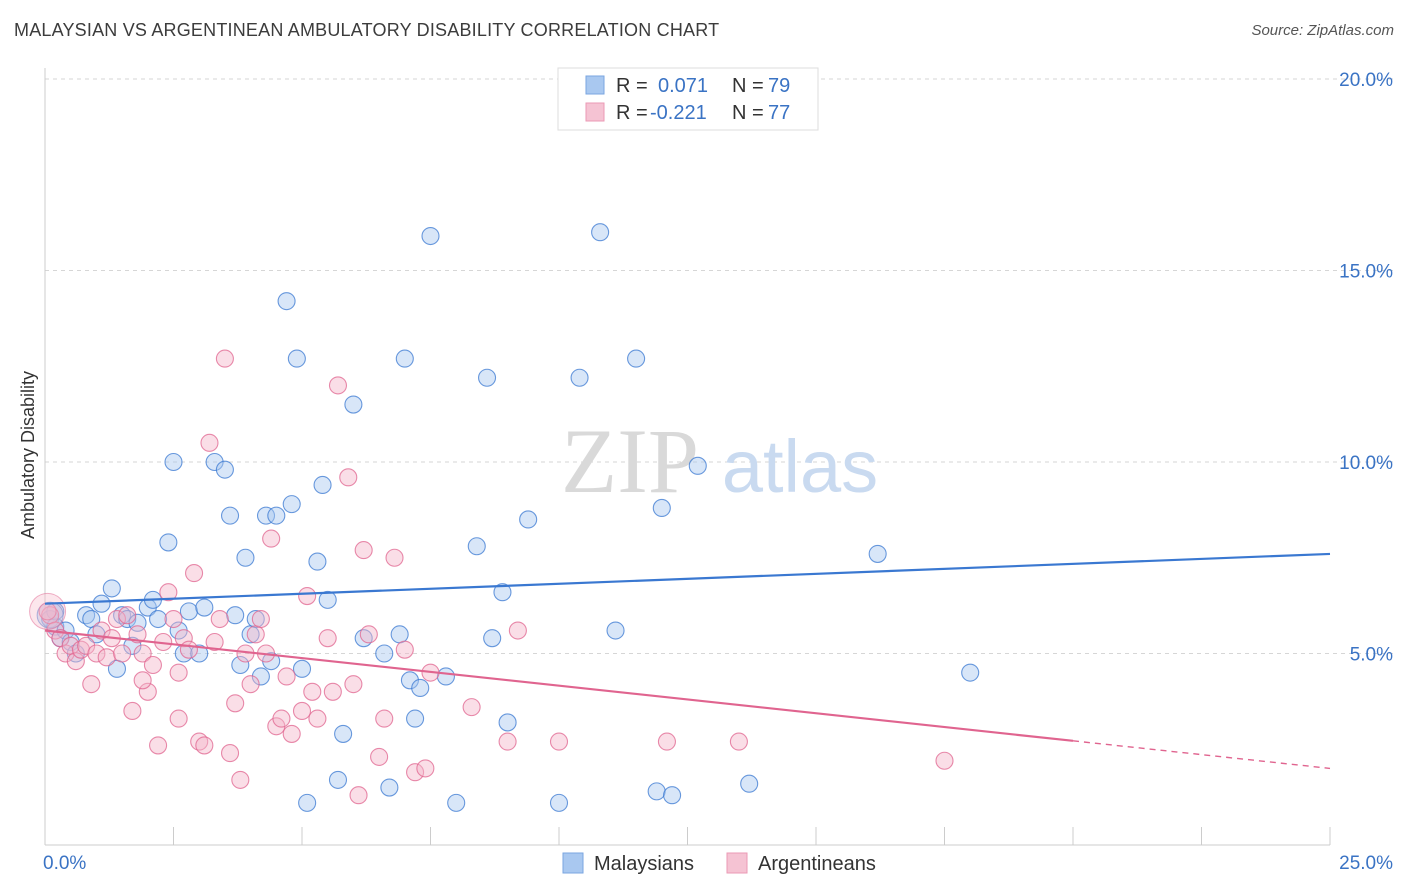  What do you see at coordinates (1366, 463) in the screenshot?
I see `y-tick-label: 10.0%` at bounding box center [1366, 463].